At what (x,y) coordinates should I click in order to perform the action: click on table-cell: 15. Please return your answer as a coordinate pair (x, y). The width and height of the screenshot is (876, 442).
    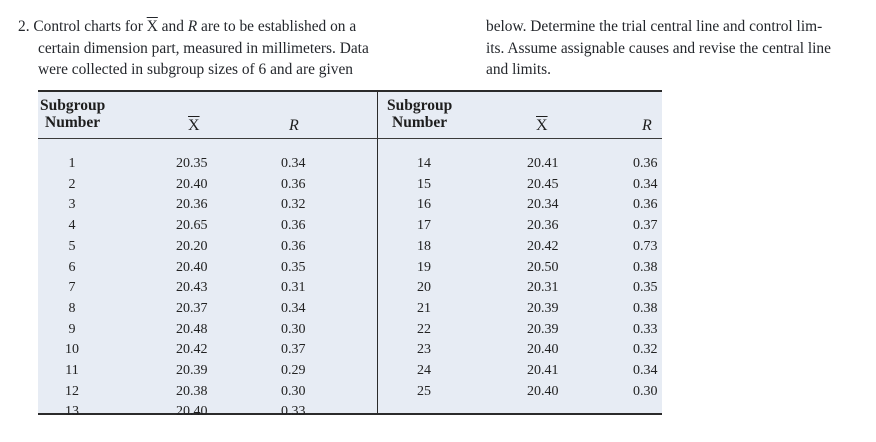
    Looking at the image, I should click on (424, 184).